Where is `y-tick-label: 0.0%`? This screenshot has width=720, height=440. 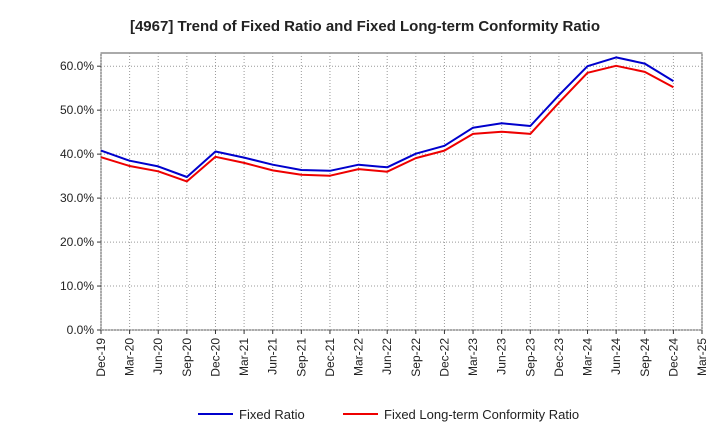
y-tick-label: 0.0% is located at coordinates (81, 330).